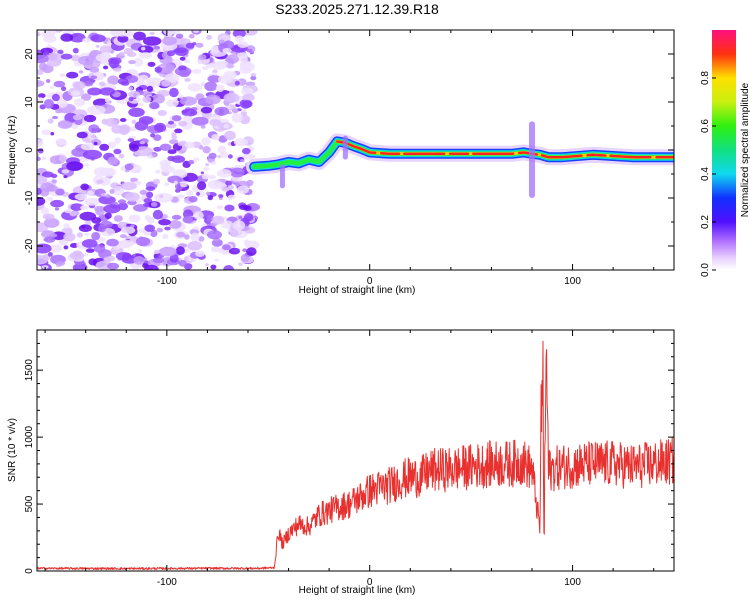 The height and width of the screenshot is (600, 750). Describe the element at coordinates (12, 450) in the screenshot. I see `snr-y-axis-label: SNR (10 * v/v)` at that location.